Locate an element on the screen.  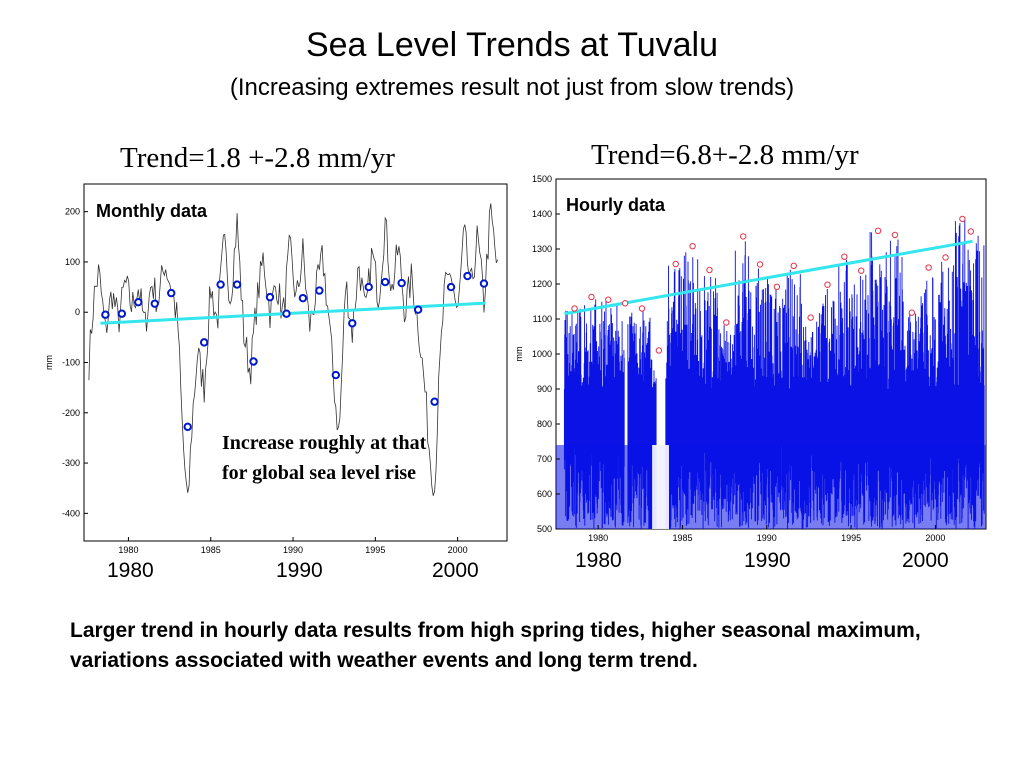
hourly-ytick-label-5: 1000 is located at coordinates (542, 354).